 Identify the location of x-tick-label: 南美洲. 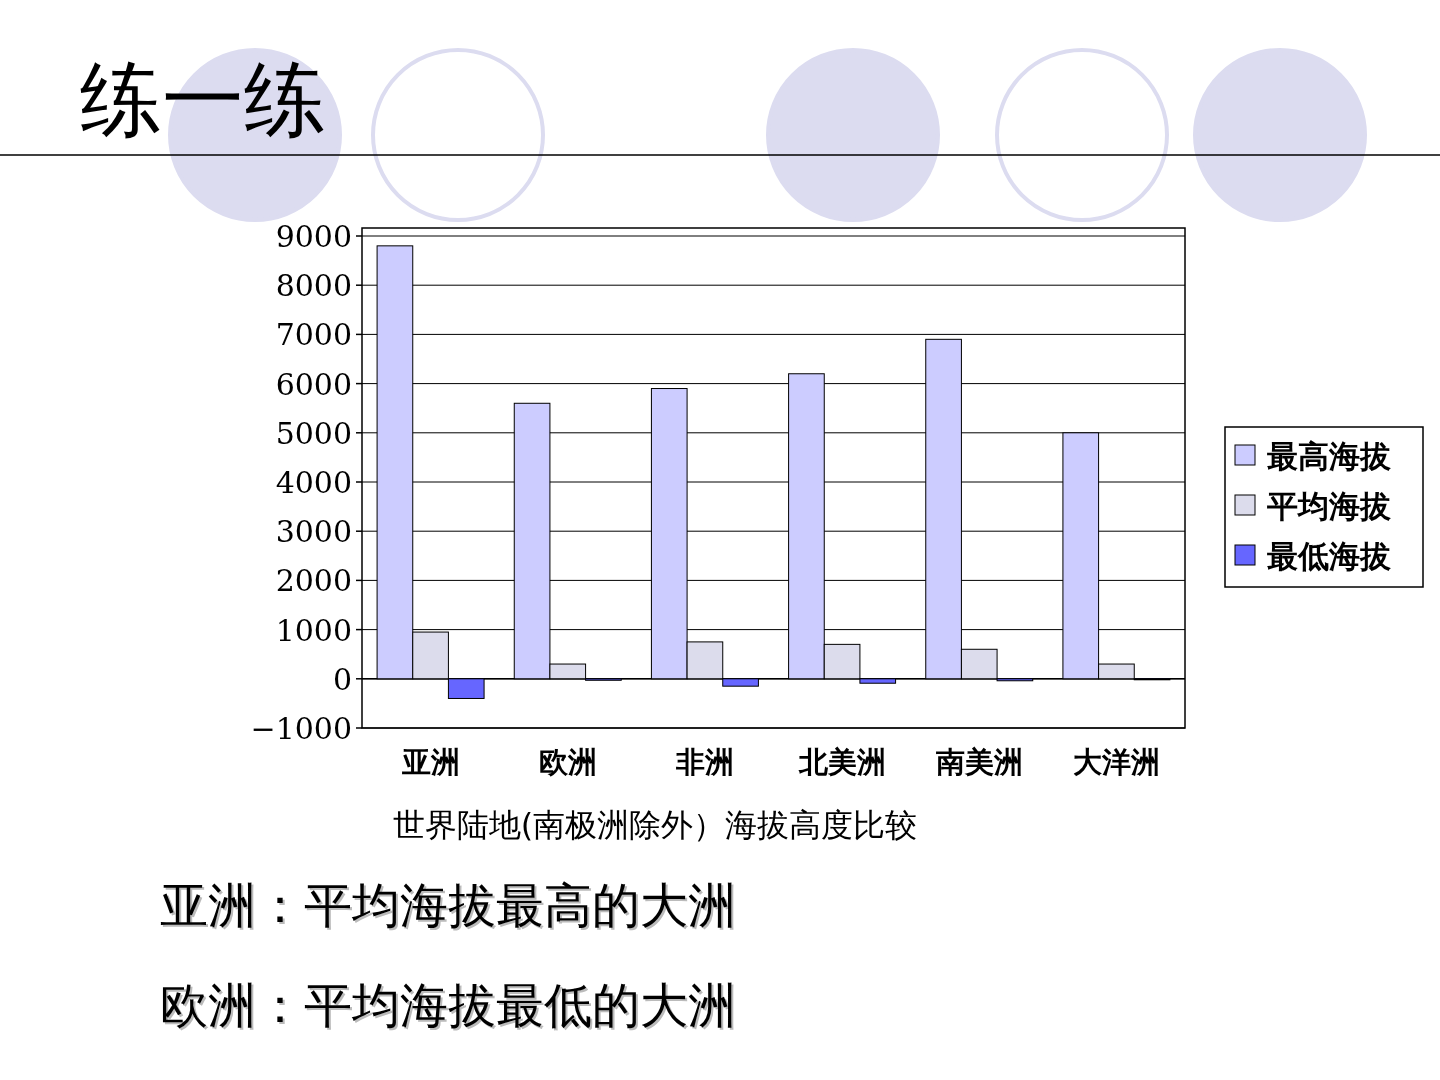
(978, 762).